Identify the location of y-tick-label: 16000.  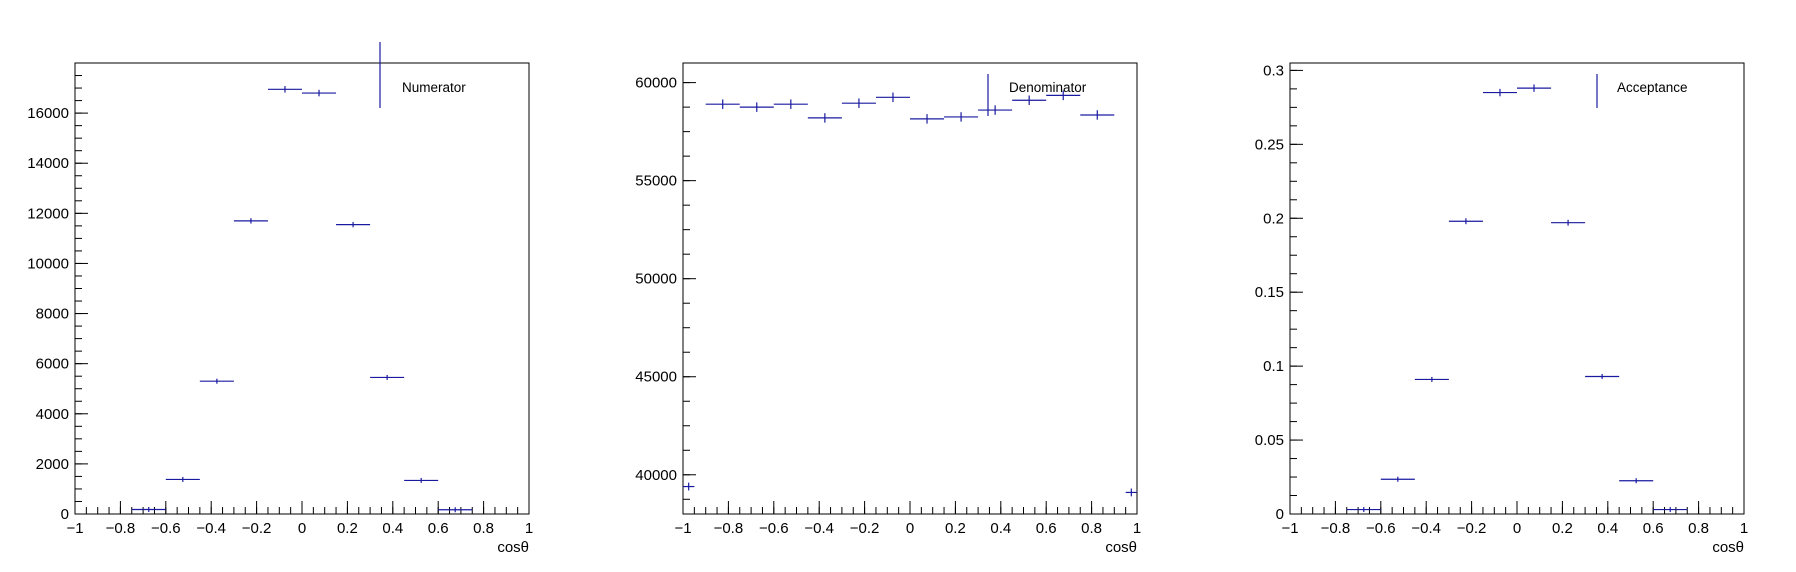
(48, 113).